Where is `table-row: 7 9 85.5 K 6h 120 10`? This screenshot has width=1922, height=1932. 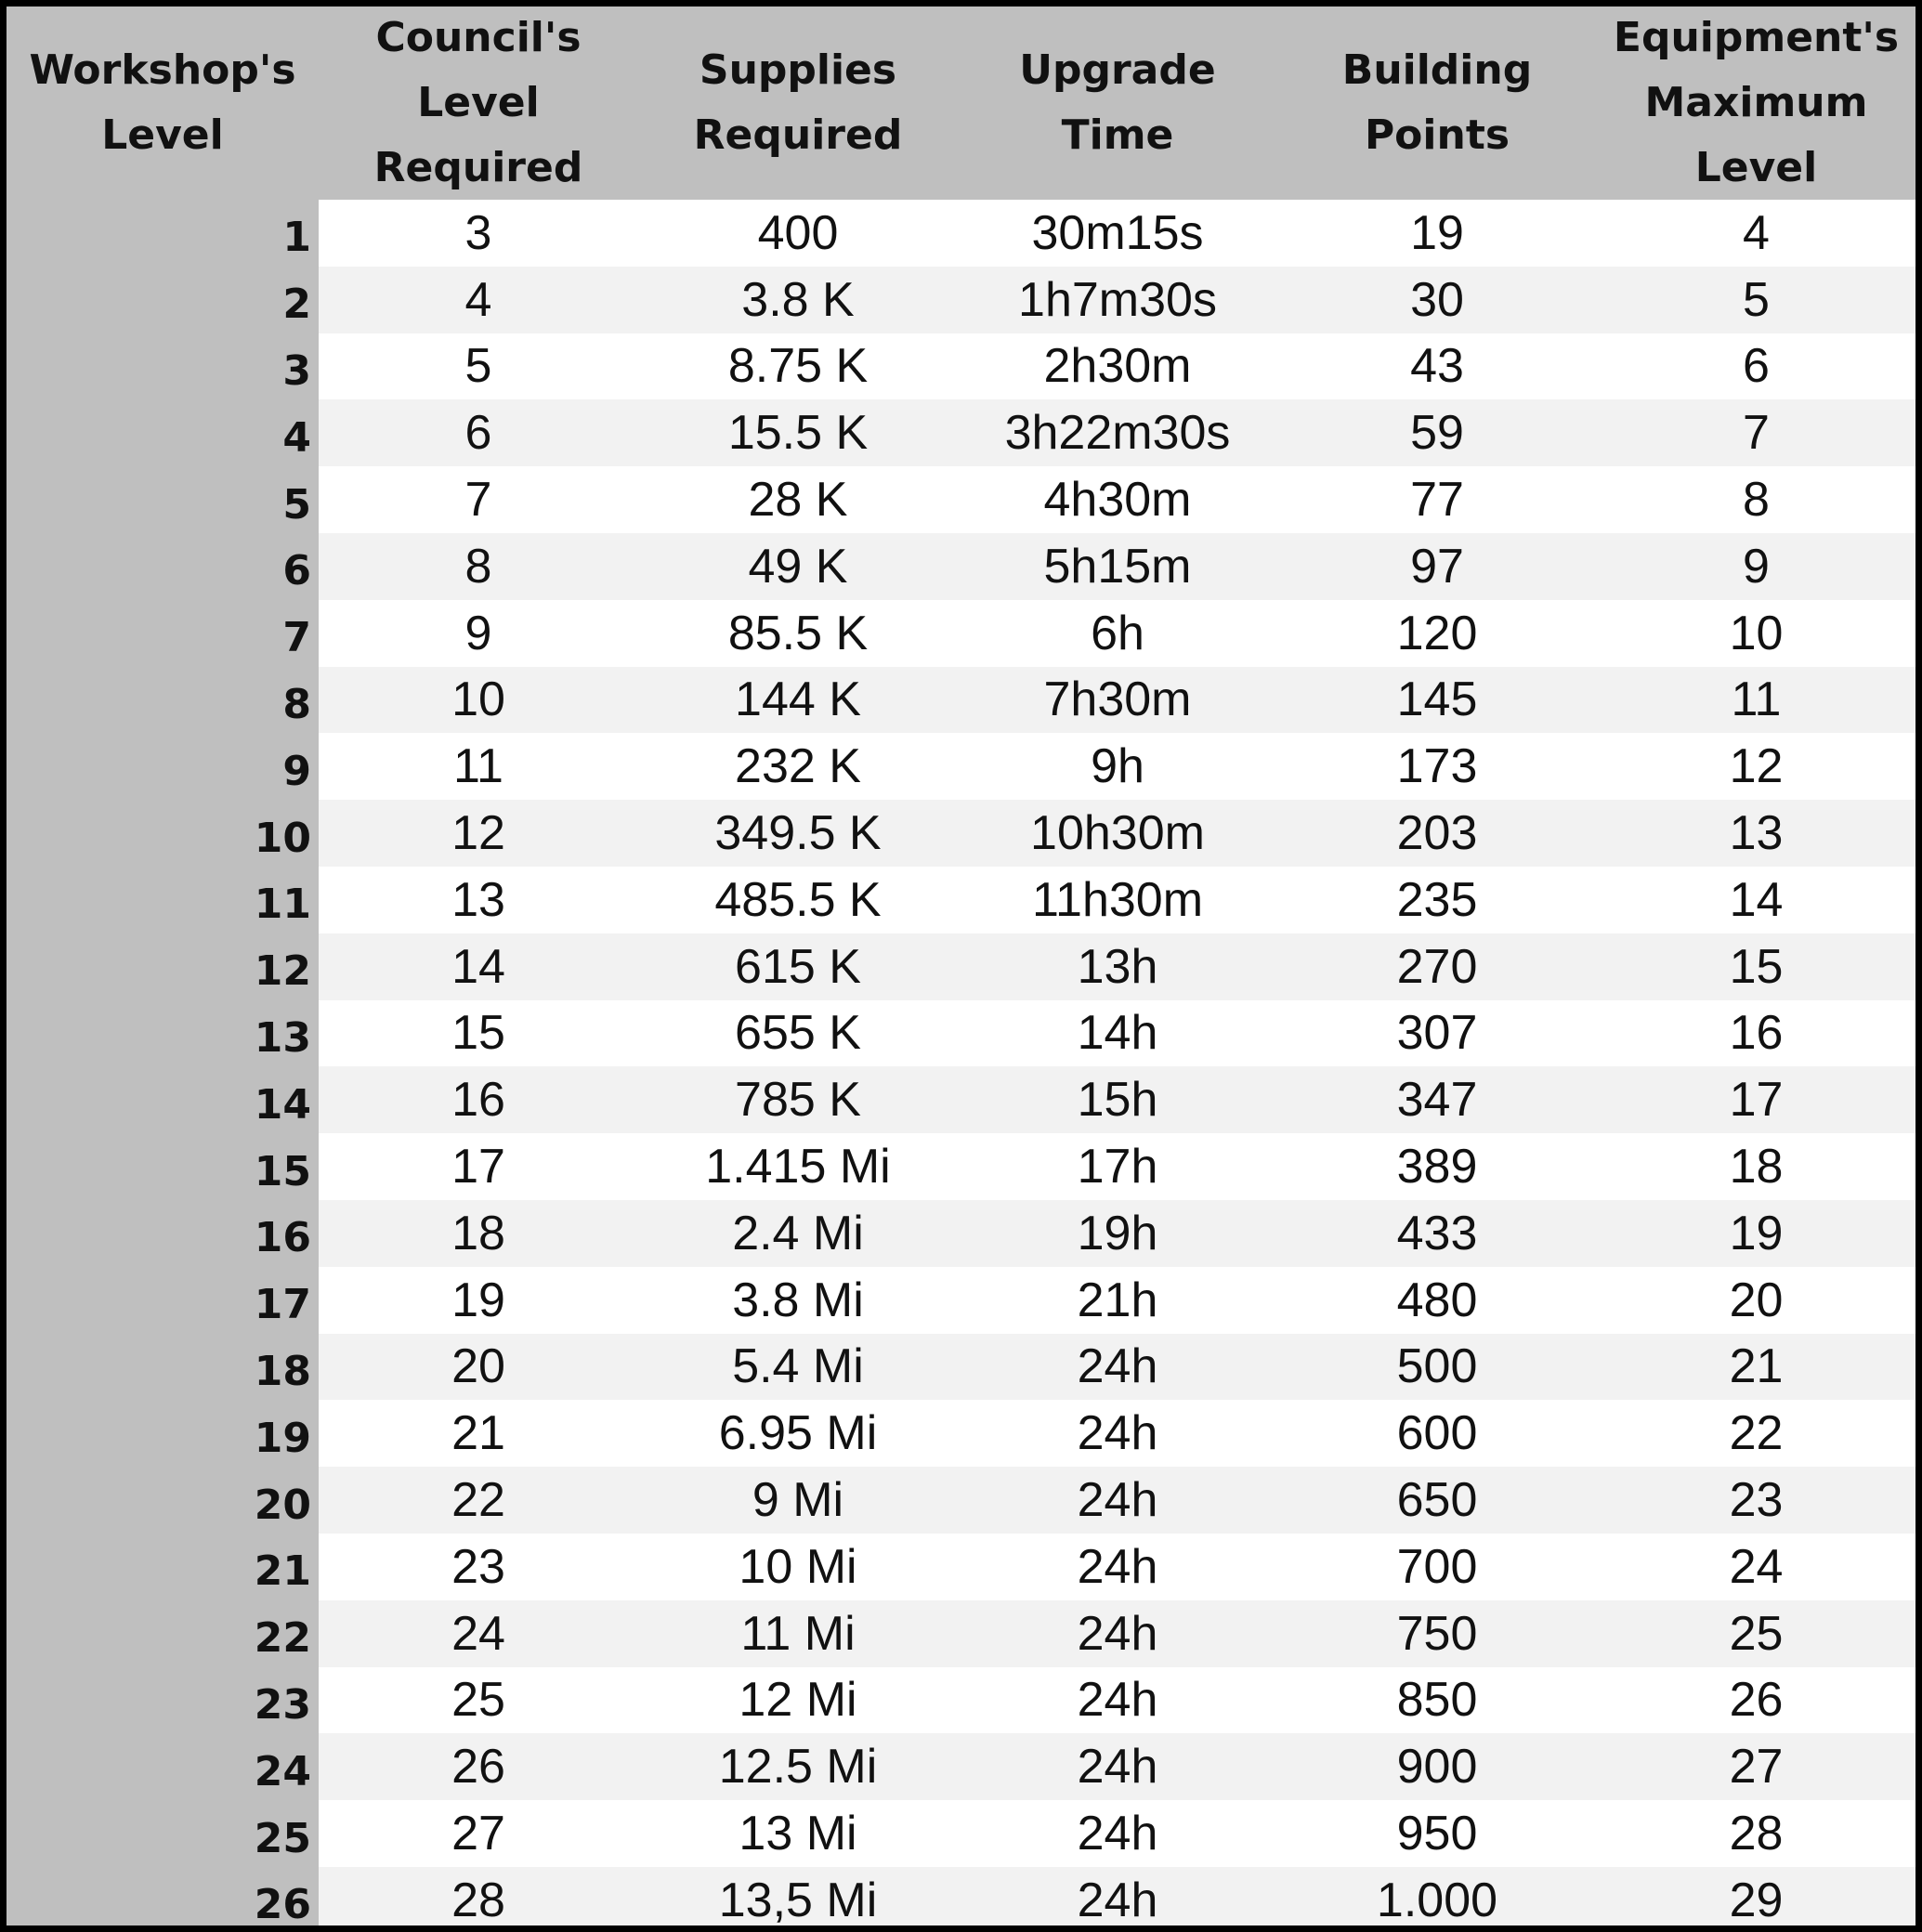 table-row: 7 9 85.5 K 6h 120 10 is located at coordinates (961, 633).